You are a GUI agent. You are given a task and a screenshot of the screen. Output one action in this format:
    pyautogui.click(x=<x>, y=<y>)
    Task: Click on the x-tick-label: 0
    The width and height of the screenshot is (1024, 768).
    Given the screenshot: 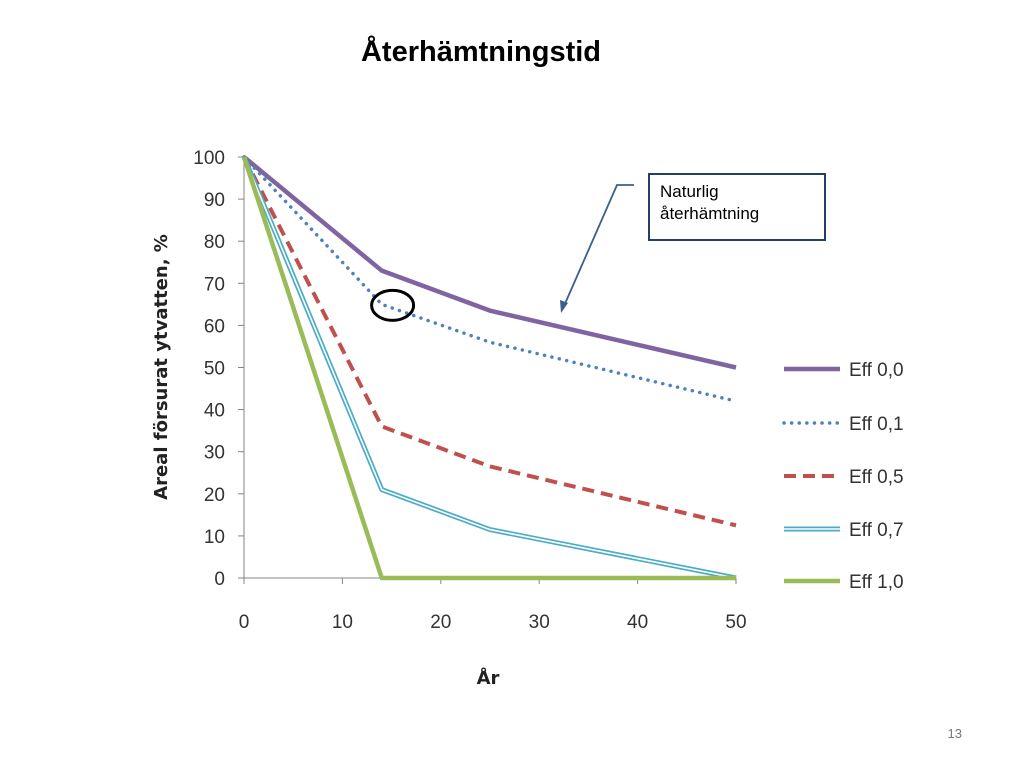 What is the action you would take?
    pyautogui.click(x=244, y=622)
    